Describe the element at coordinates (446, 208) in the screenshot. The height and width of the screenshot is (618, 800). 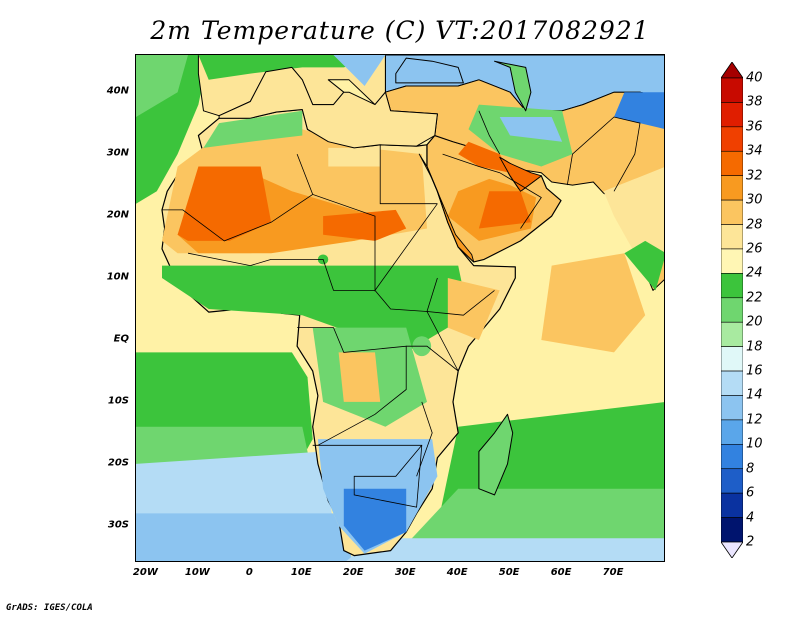
I see `red-sea` at that location.